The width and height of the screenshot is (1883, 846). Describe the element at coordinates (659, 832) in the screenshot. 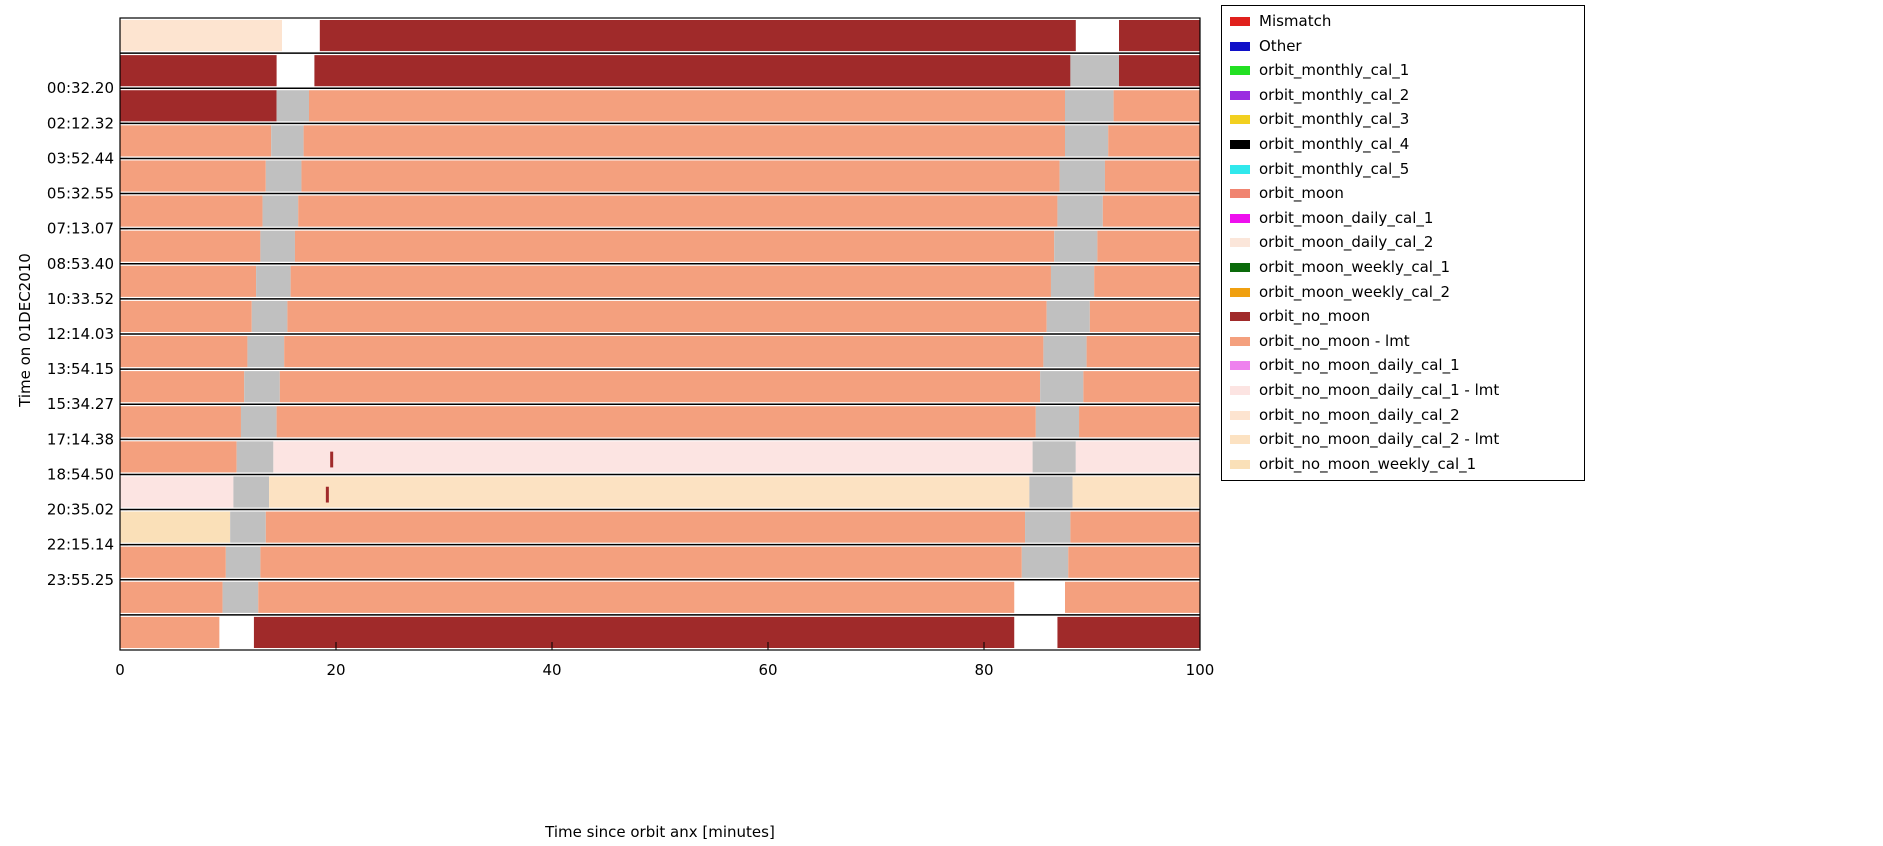

I see `x-axis-label: Time since orbit anx [minutes]` at that location.